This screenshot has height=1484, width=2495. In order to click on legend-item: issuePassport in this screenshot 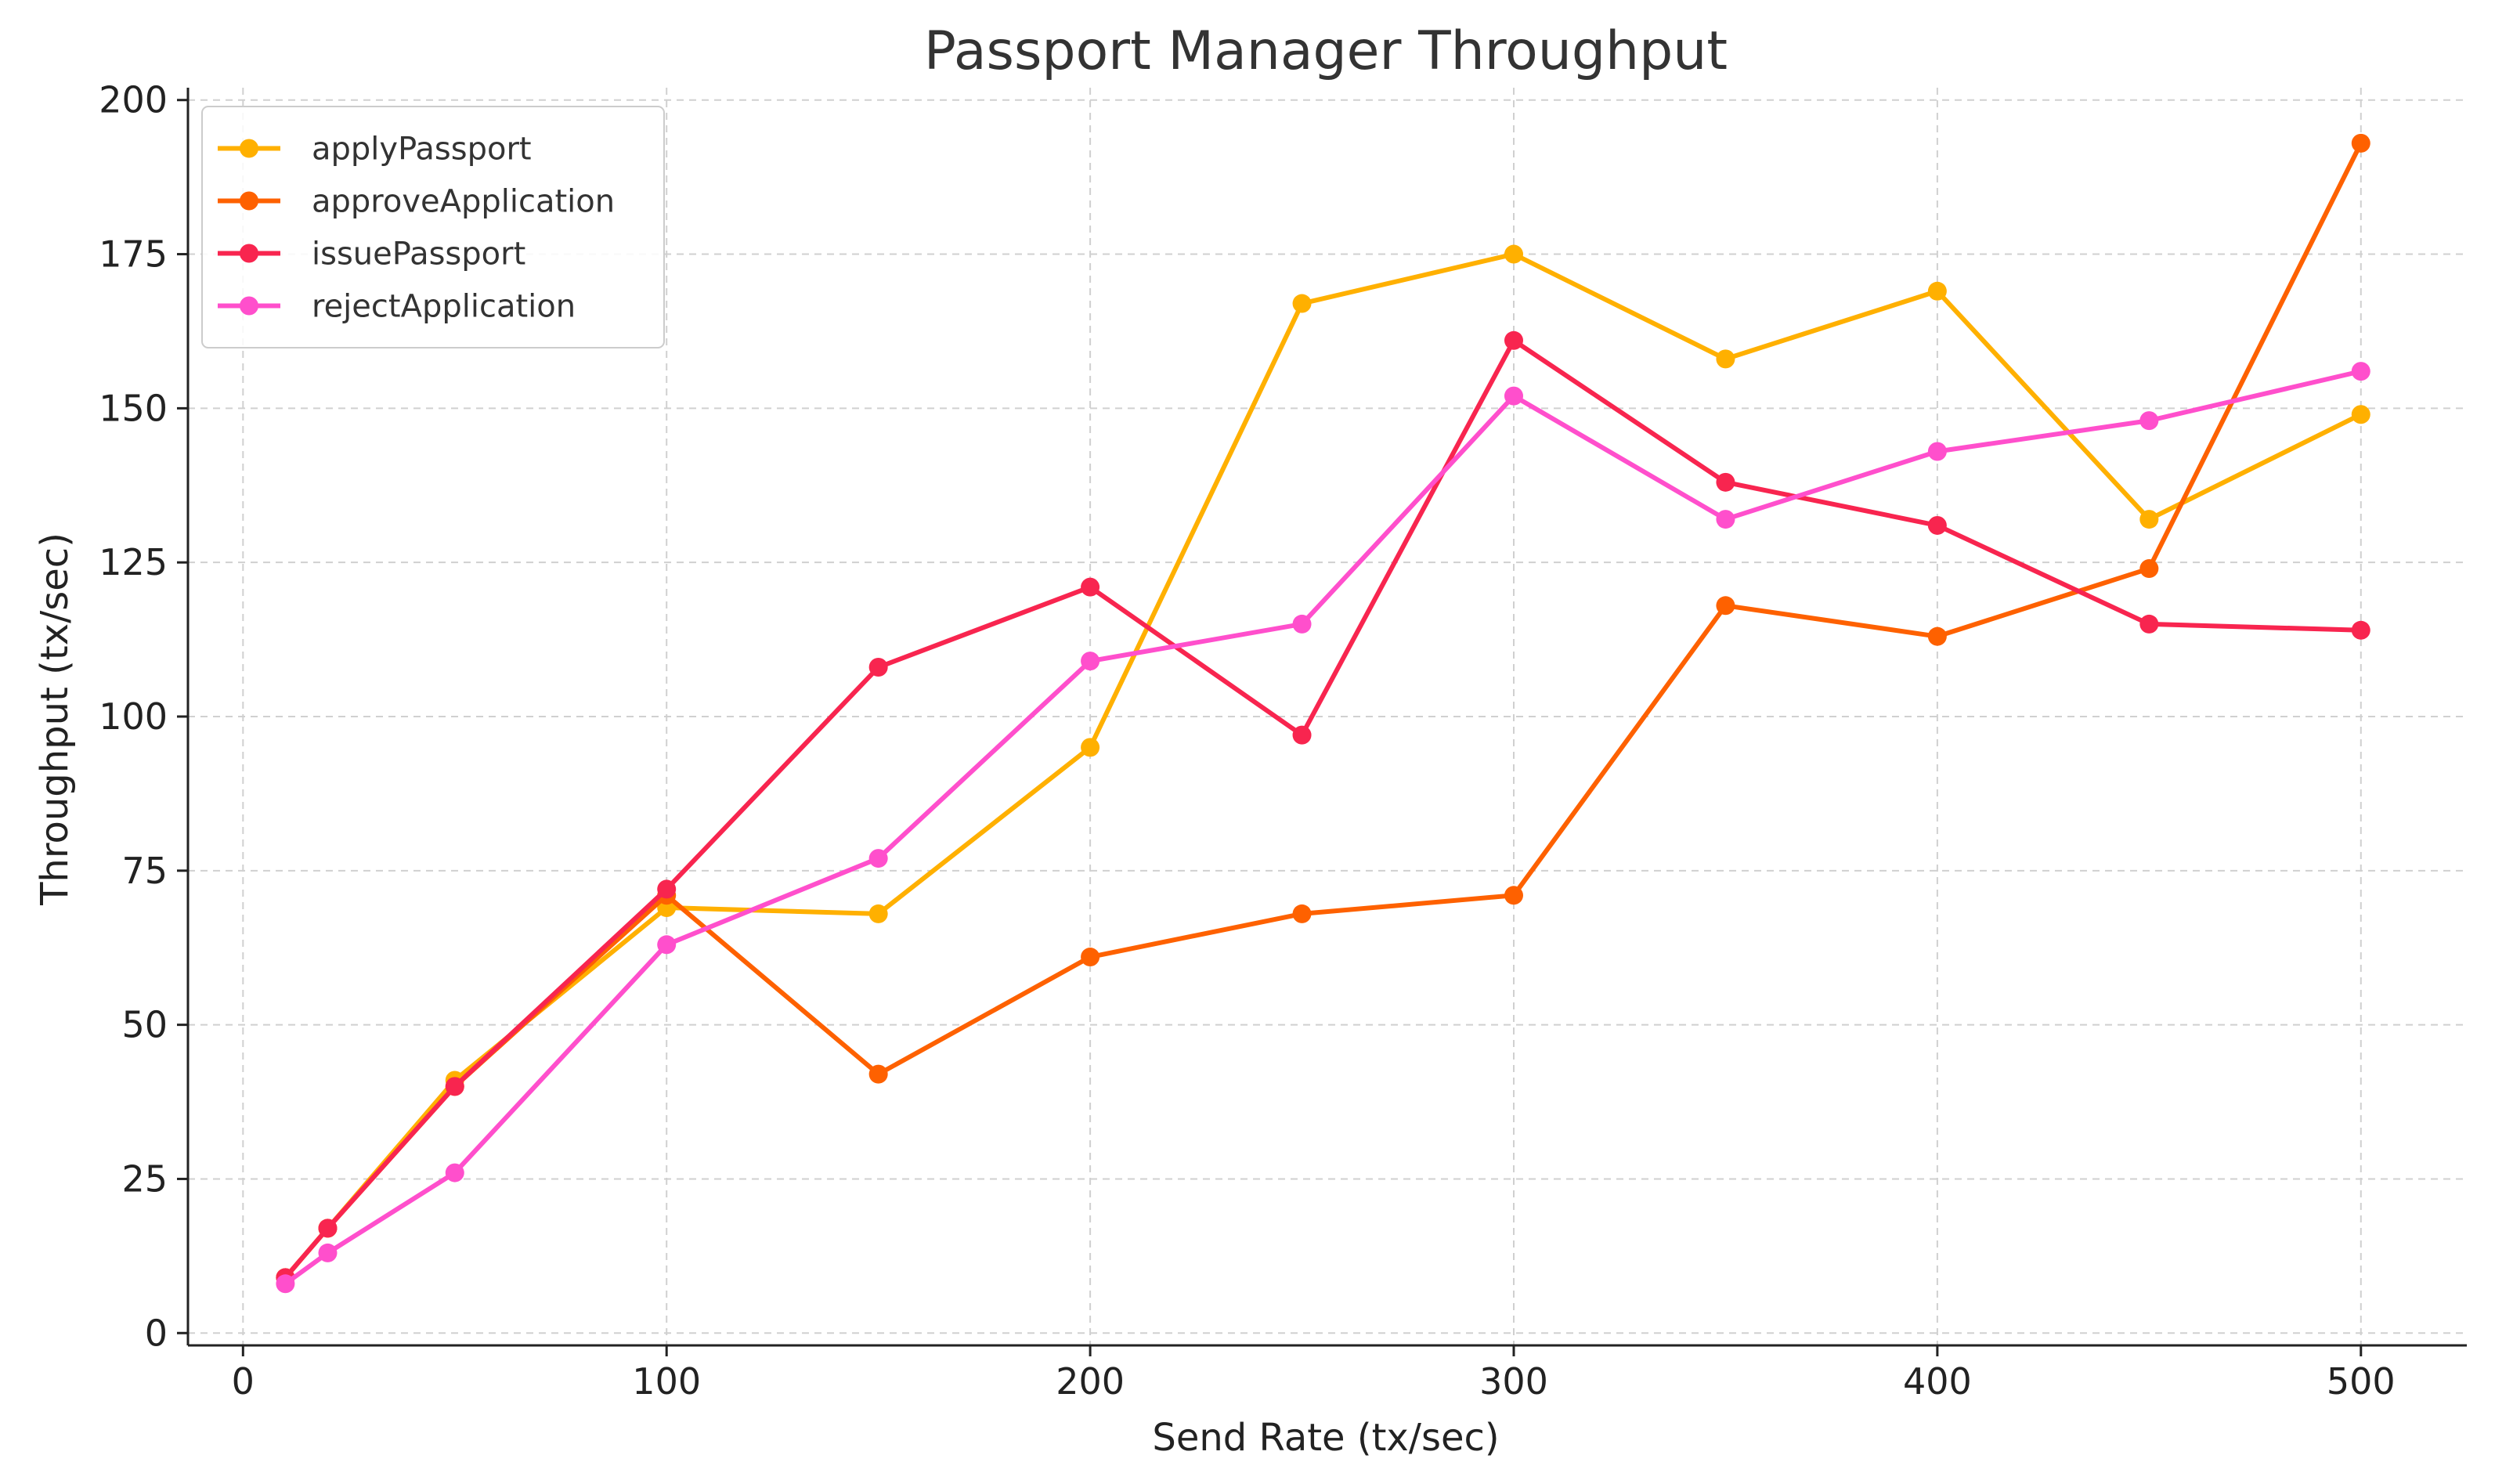, I will do `click(371, 255)`.